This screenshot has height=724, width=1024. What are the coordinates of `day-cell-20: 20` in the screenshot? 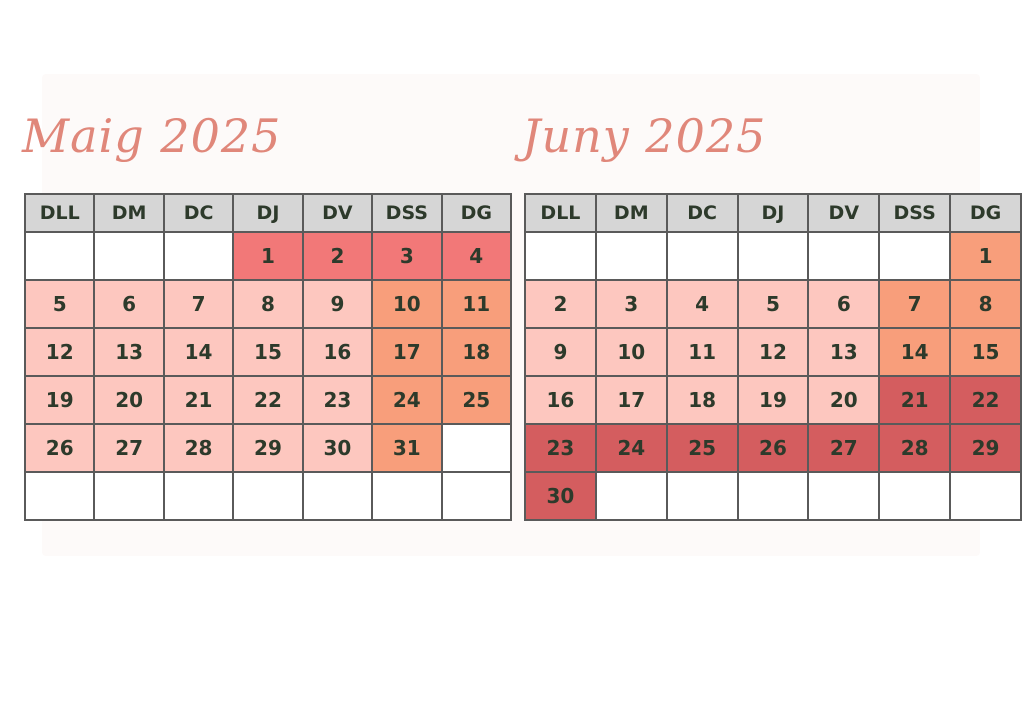 It's located at (844, 400).